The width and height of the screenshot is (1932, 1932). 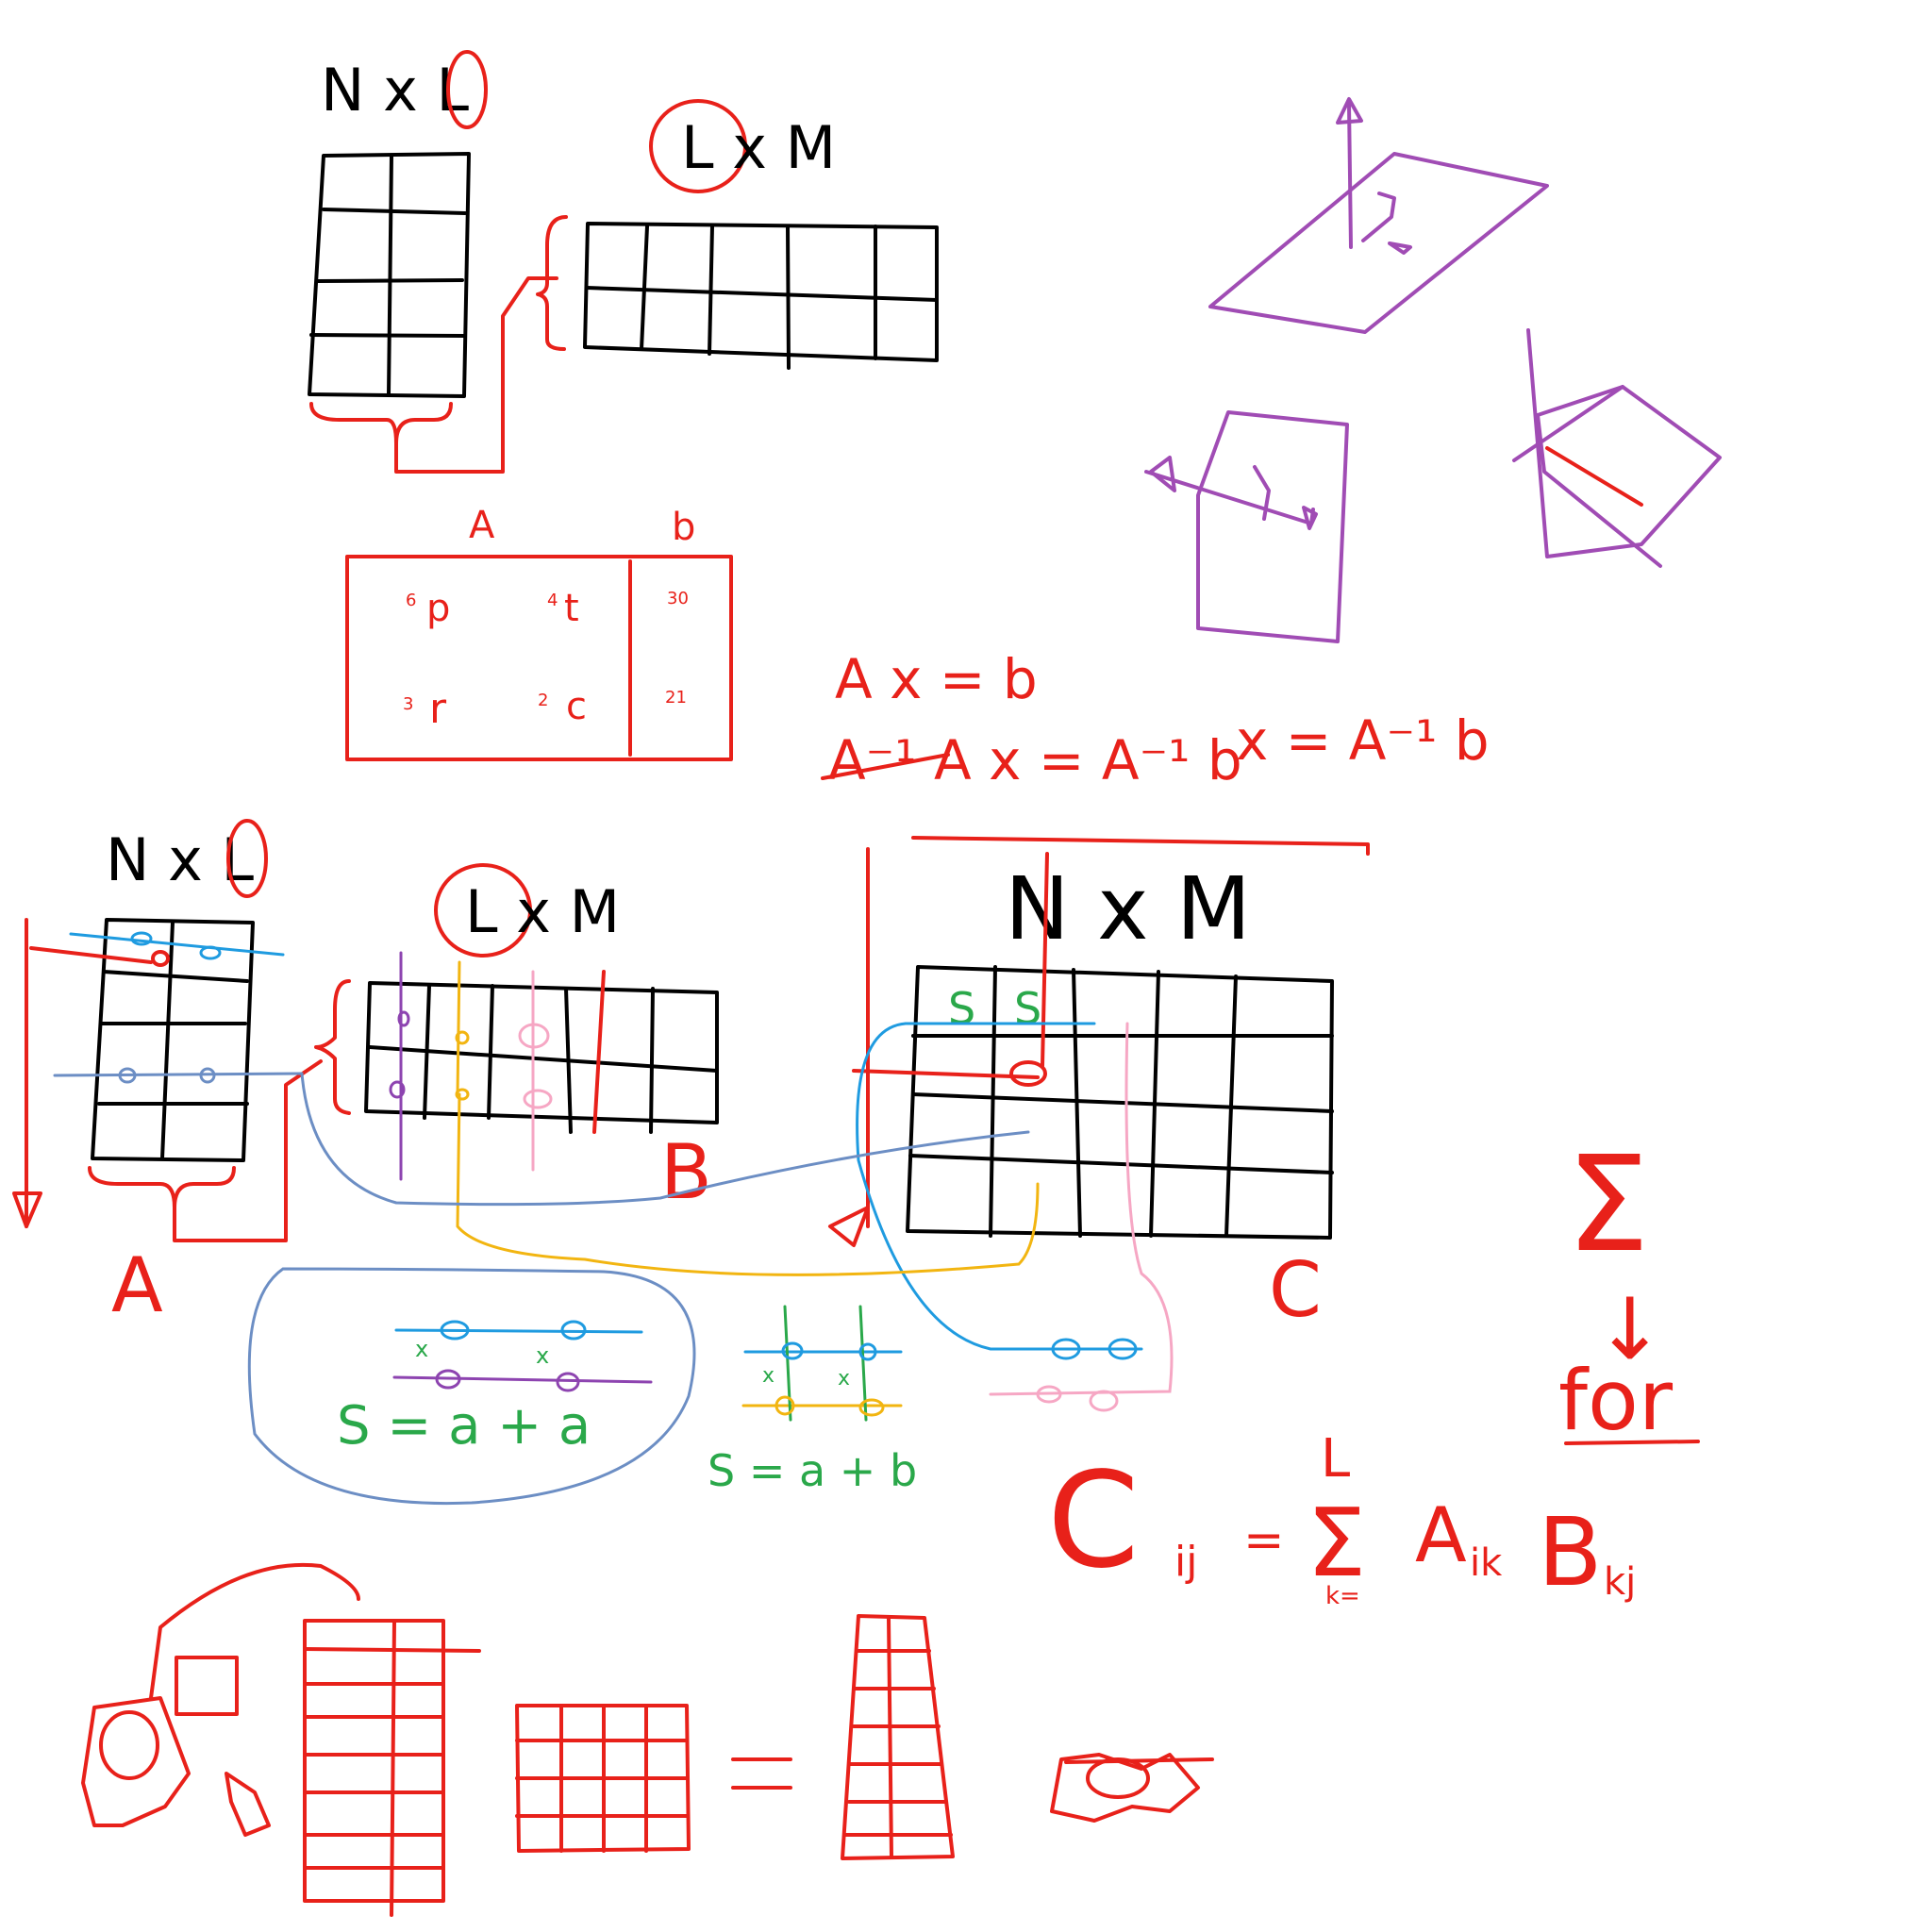 What do you see at coordinates (517, 1039) in the screenshot?
I see `mid-matrix-b: L x M B` at bounding box center [517, 1039].